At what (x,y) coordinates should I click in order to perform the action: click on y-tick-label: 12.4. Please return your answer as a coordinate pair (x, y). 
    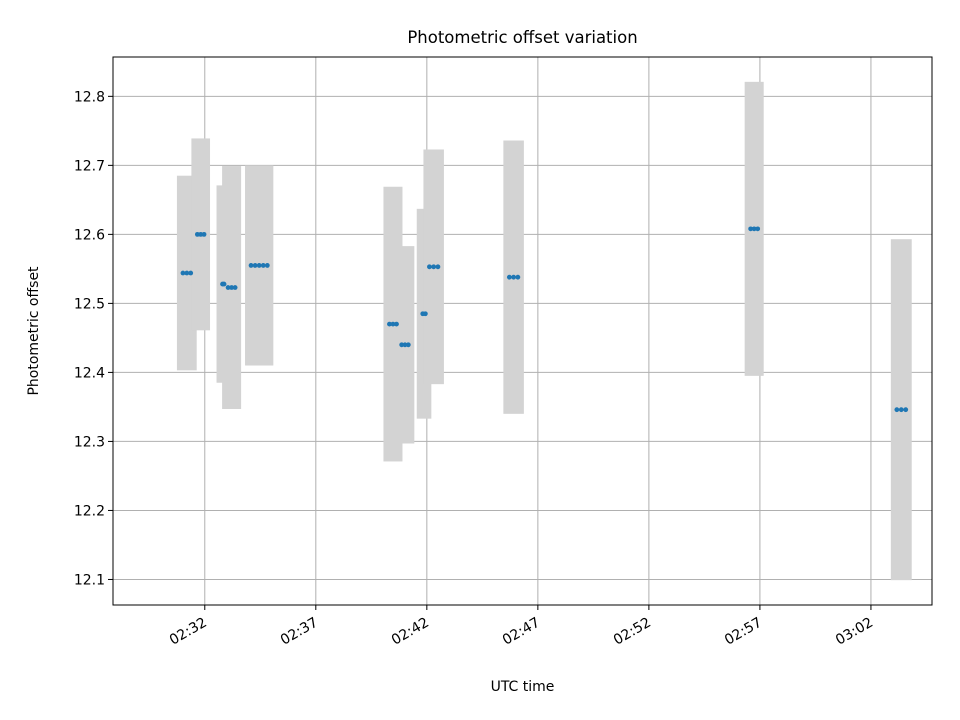
    Looking at the image, I should click on (89, 373).